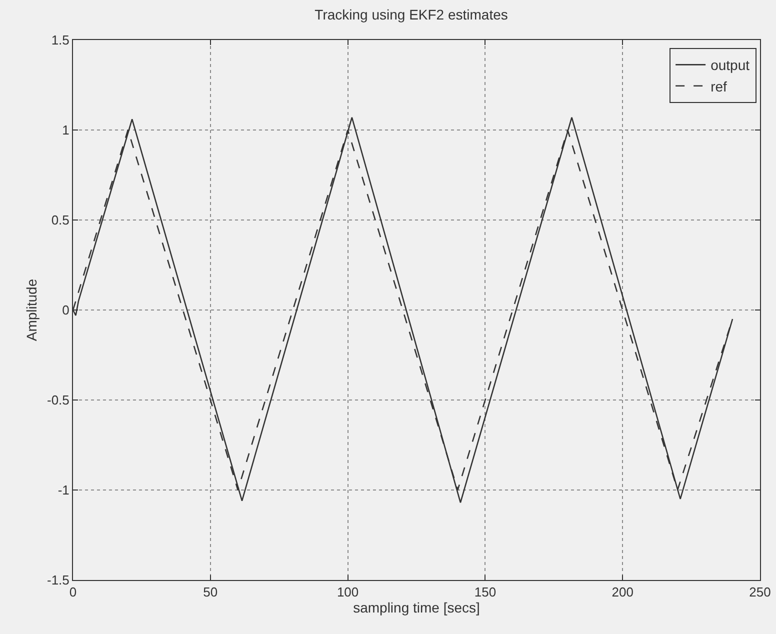 The image size is (776, 634). What do you see at coordinates (58, 400) in the screenshot?
I see `y-tick-label: -0.5` at bounding box center [58, 400].